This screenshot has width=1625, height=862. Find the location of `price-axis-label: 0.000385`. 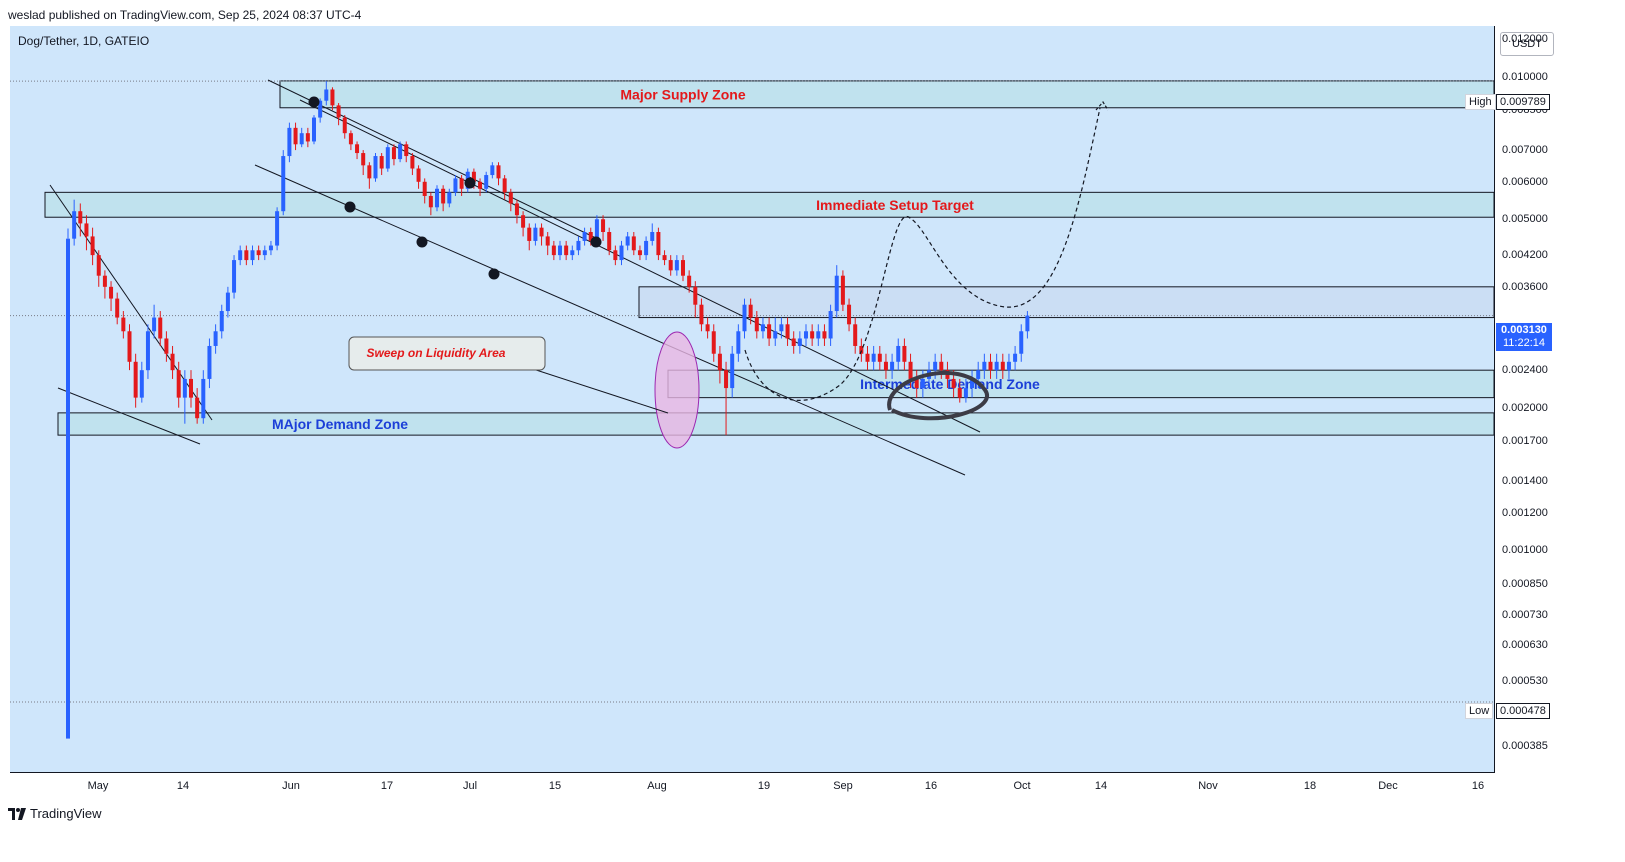

price-axis-label: 0.000385 is located at coordinates (1525, 746).